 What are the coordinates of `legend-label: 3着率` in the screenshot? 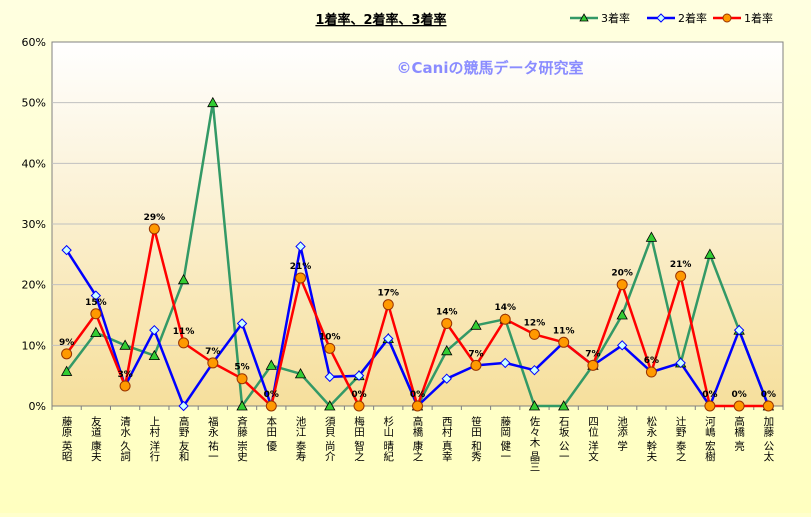 It's located at (615, 18).